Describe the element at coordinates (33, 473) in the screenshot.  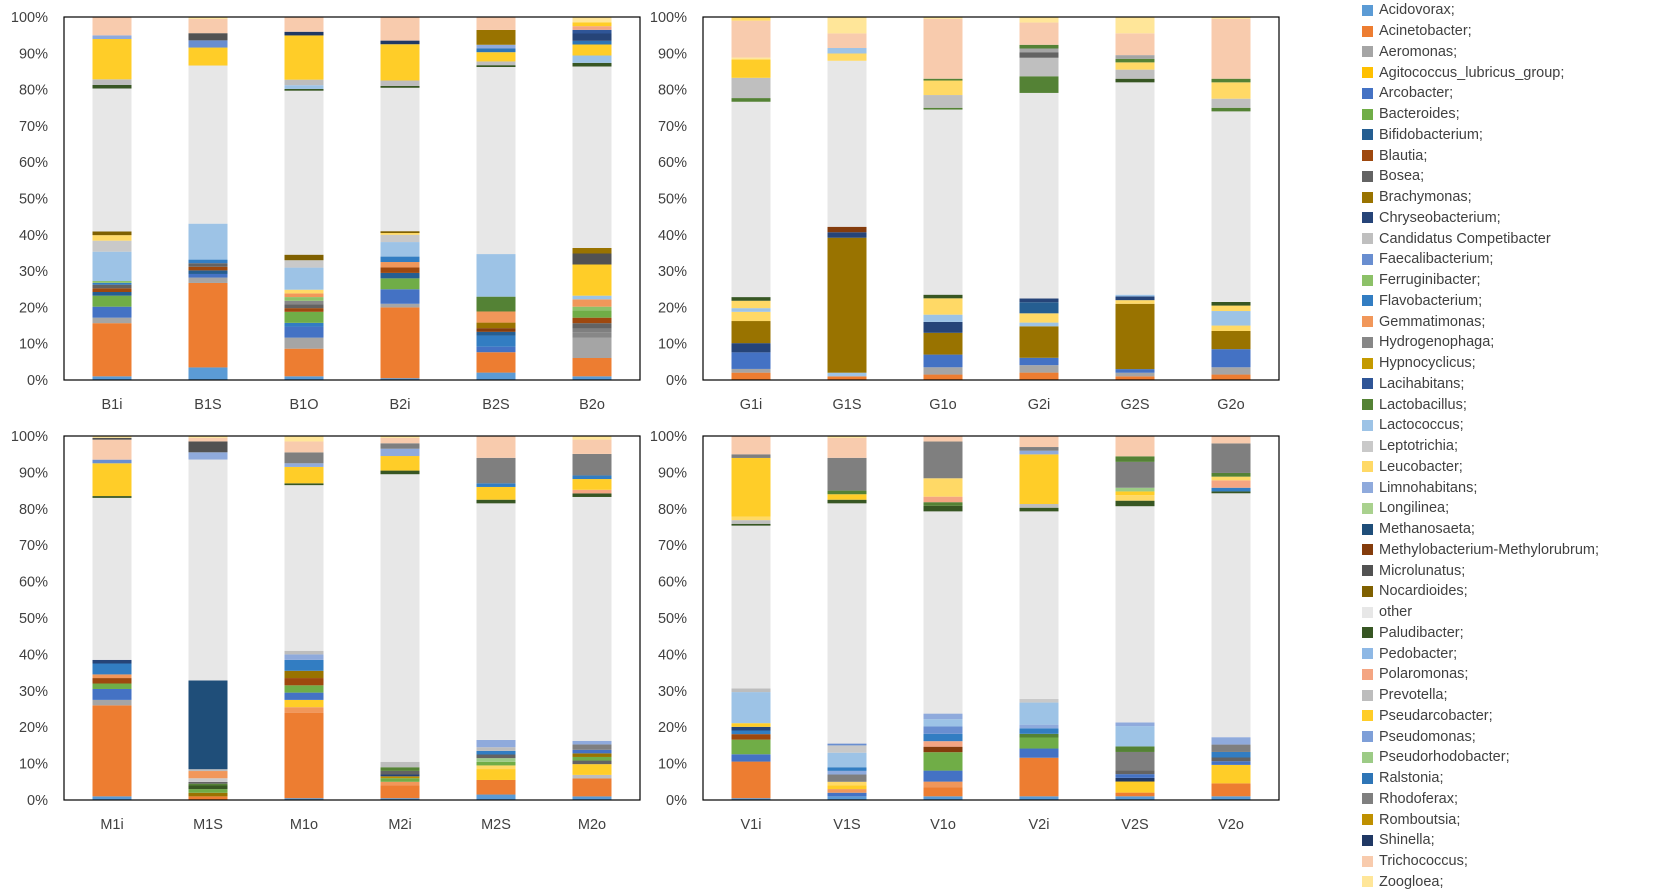
I see `y-tick-label: 90%` at that location.